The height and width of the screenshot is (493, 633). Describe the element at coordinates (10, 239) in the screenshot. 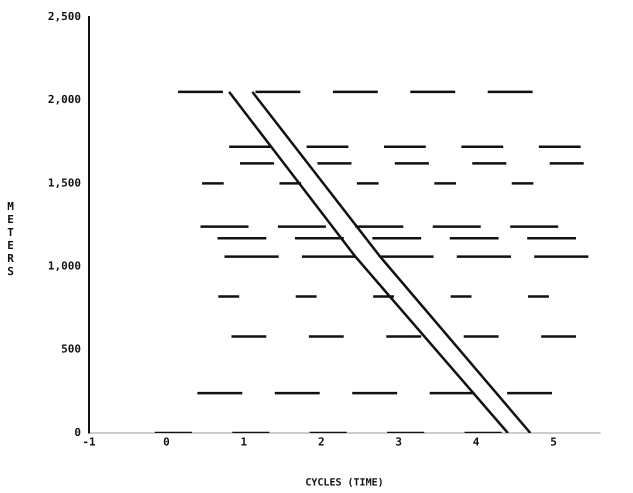

I see `y-axis-title: METERS` at that location.